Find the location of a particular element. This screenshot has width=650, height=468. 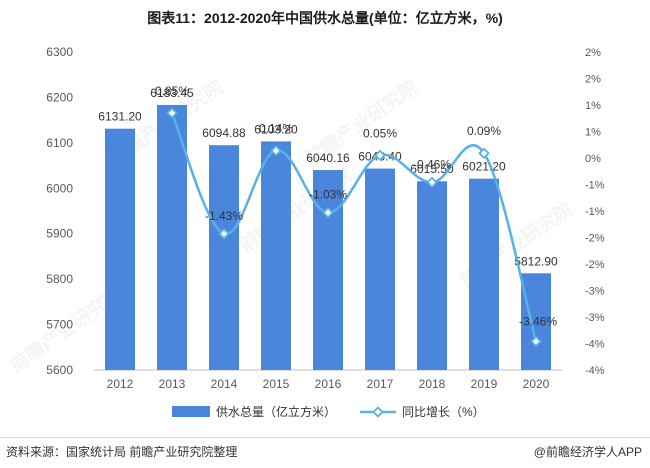

left-tick-label: 6300 is located at coordinates (59, 52).